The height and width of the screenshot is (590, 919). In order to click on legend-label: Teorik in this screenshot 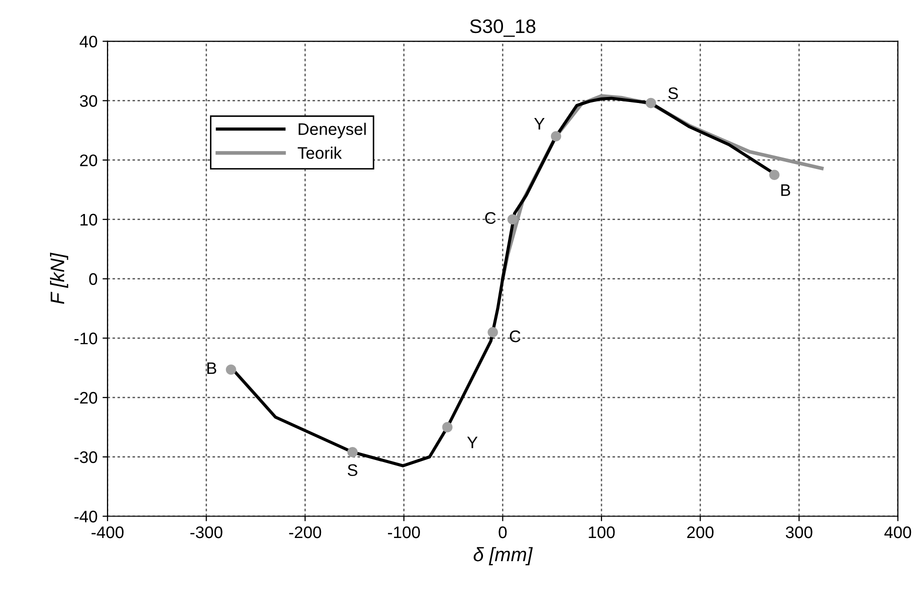, I will do `click(320, 152)`.